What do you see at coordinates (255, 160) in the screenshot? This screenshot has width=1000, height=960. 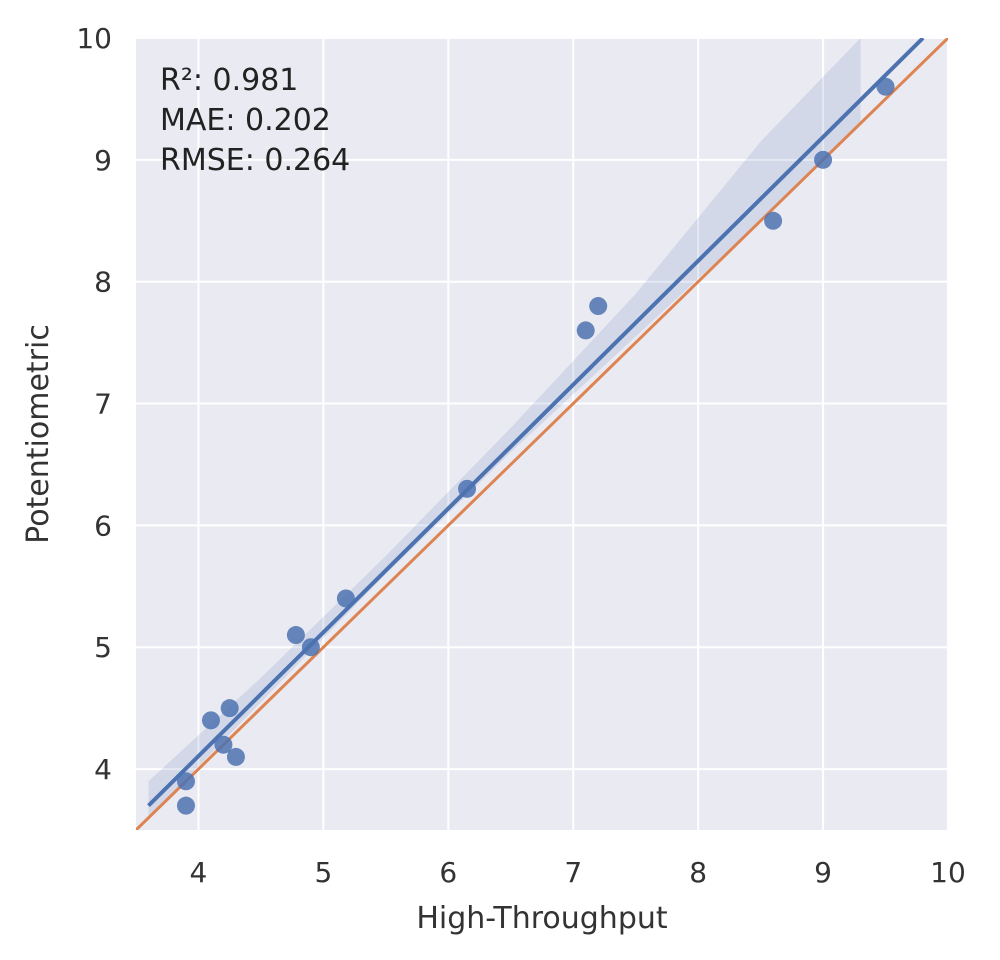 I see `rmse-annotation: RMSE: 0.264` at bounding box center [255, 160].